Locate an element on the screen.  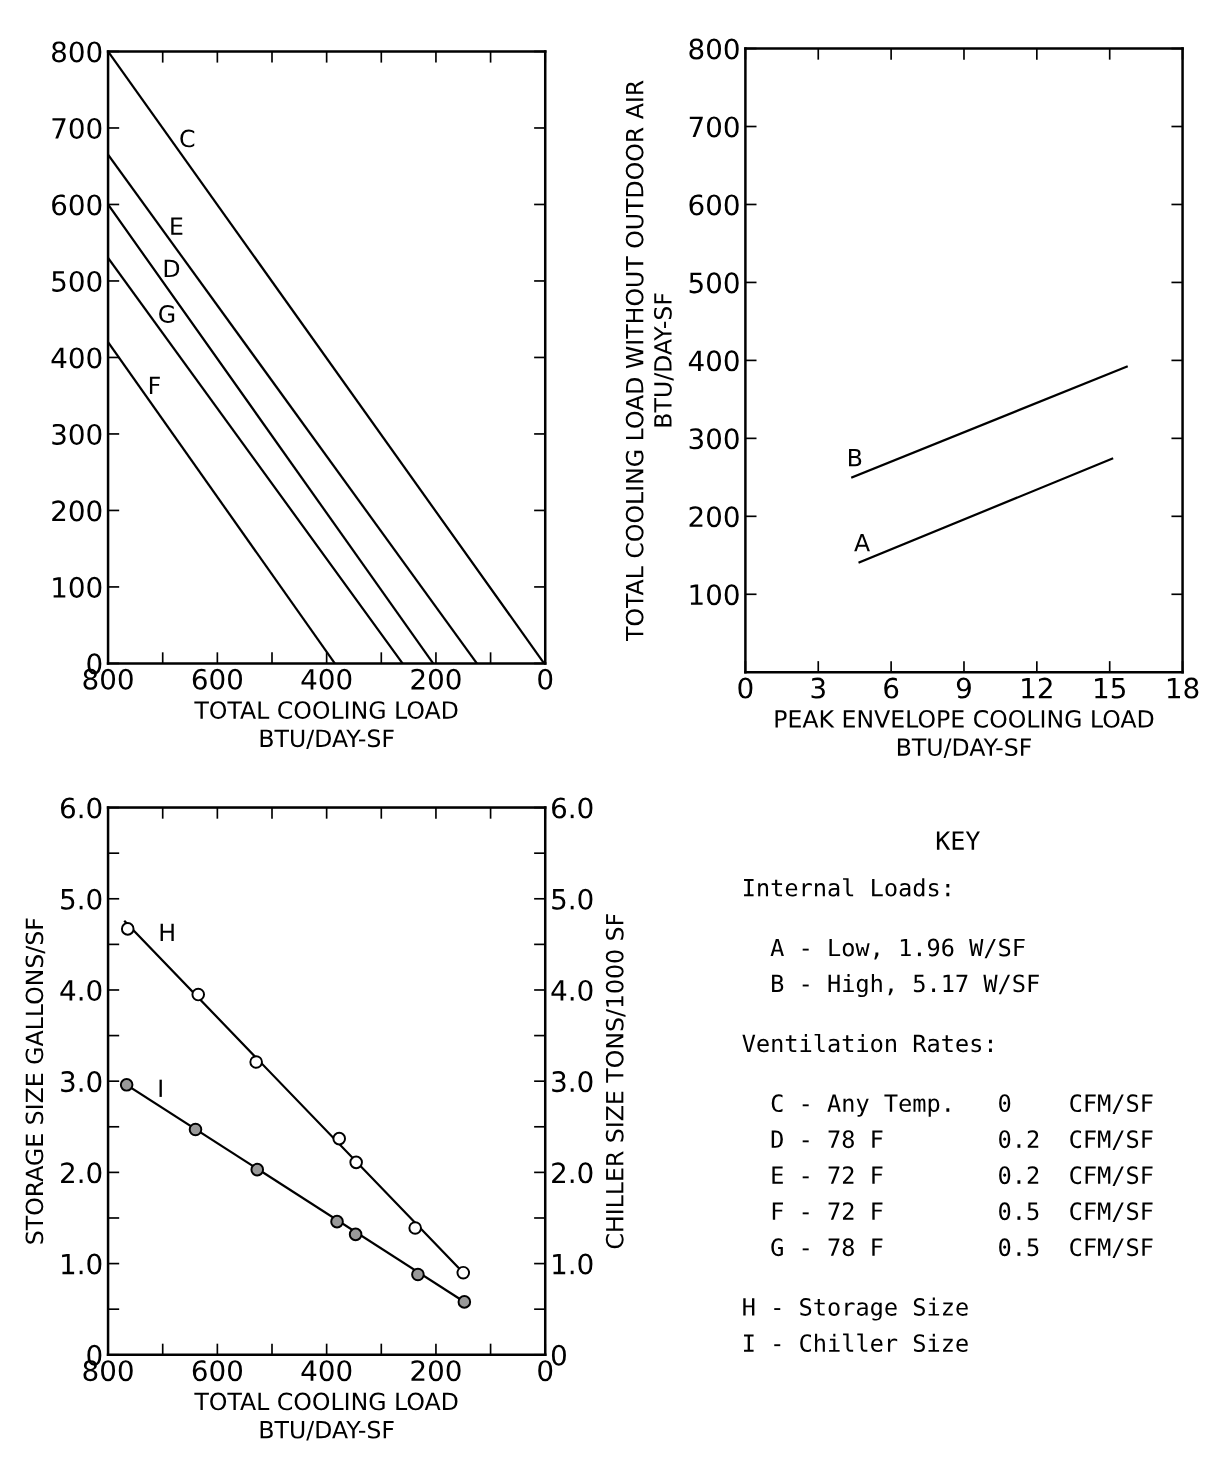
x-axis-title: PEAK ENVELOPE COOLING LOAD BTU/DAY-SF is located at coordinates (964, 733).